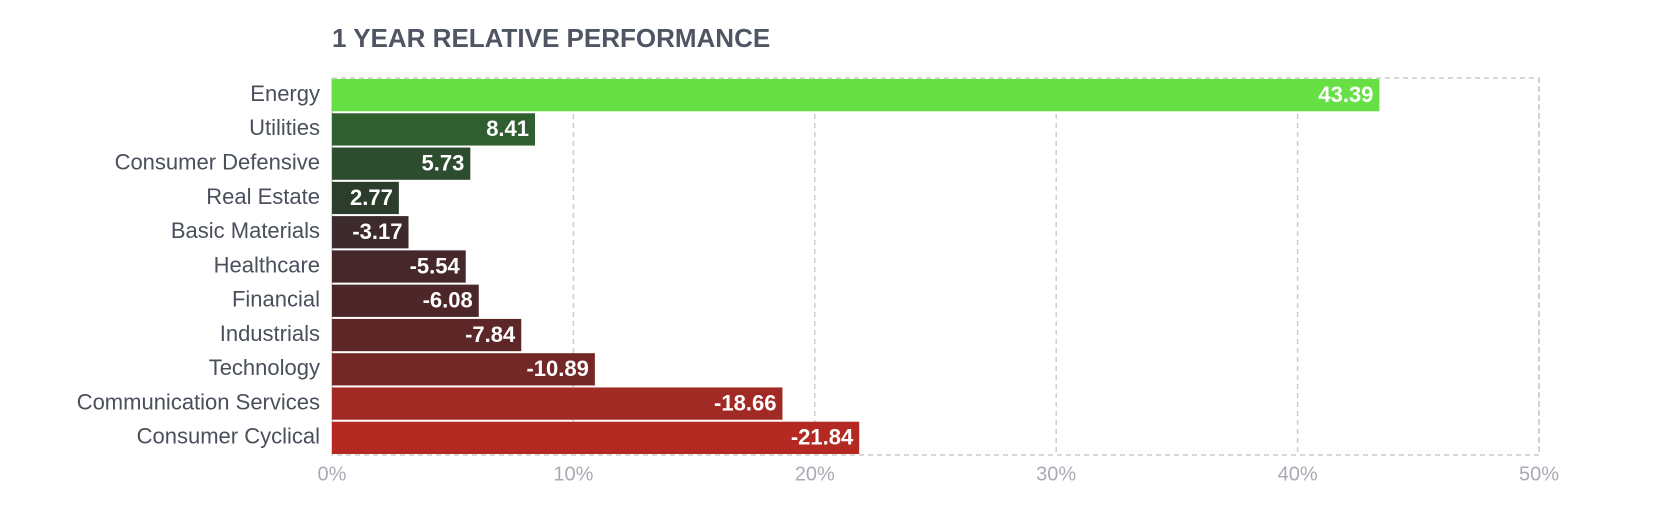 The image size is (1680, 520). Describe the element at coordinates (1056, 474) in the screenshot. I see `x-tick-label: 30%` at that location.